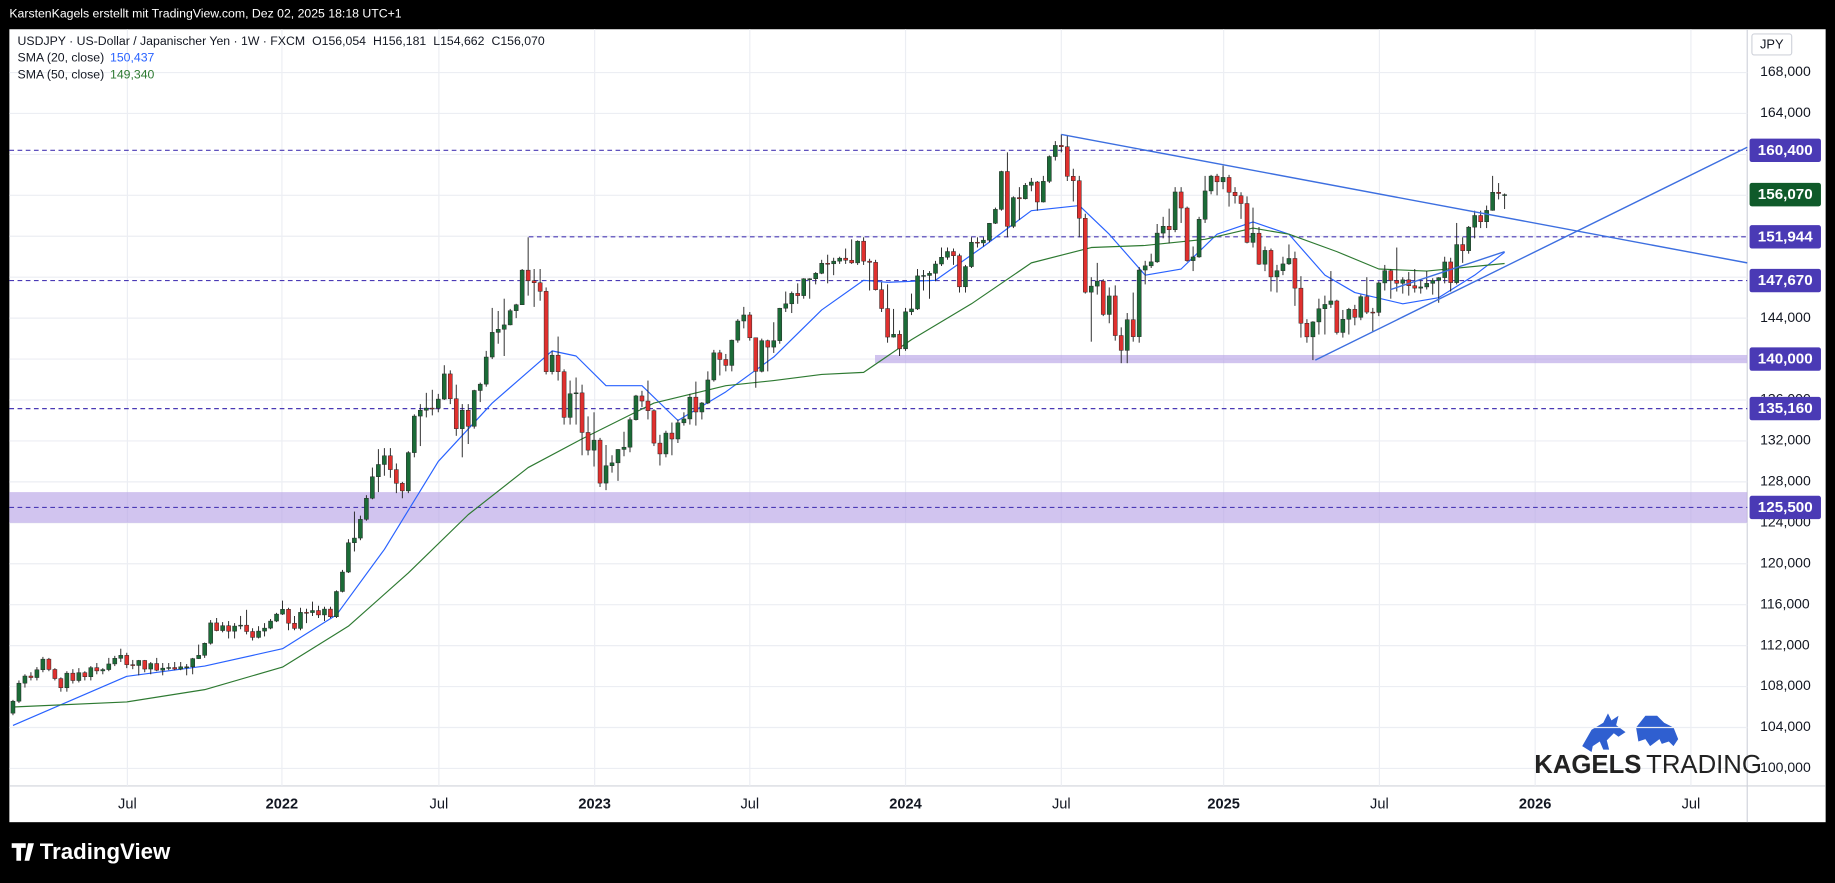 Image resolution: width=1835 pixels, height=883 pixels. I want to click on last-price-label: 156,070, so click(1785, 194).